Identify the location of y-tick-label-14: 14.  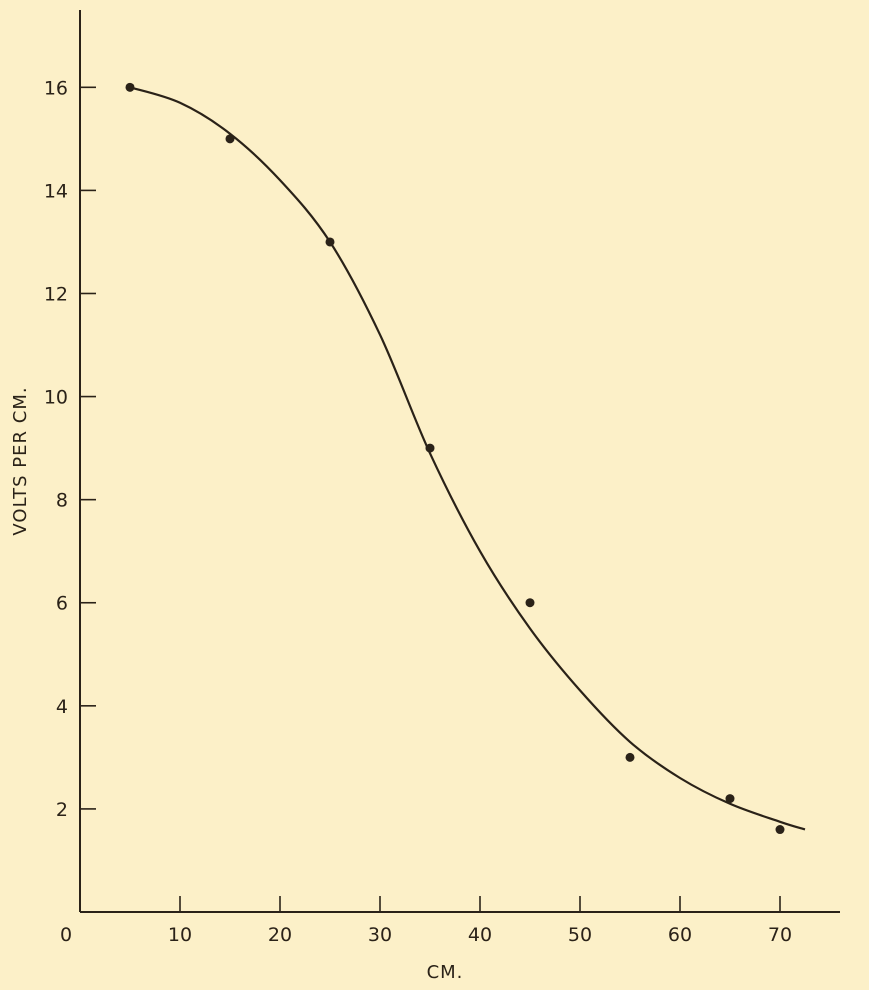
(56, 191).